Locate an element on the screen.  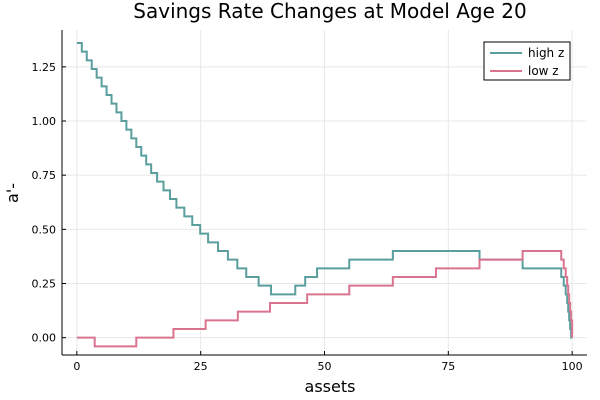
legend-box is located at coordinates (527, 61).